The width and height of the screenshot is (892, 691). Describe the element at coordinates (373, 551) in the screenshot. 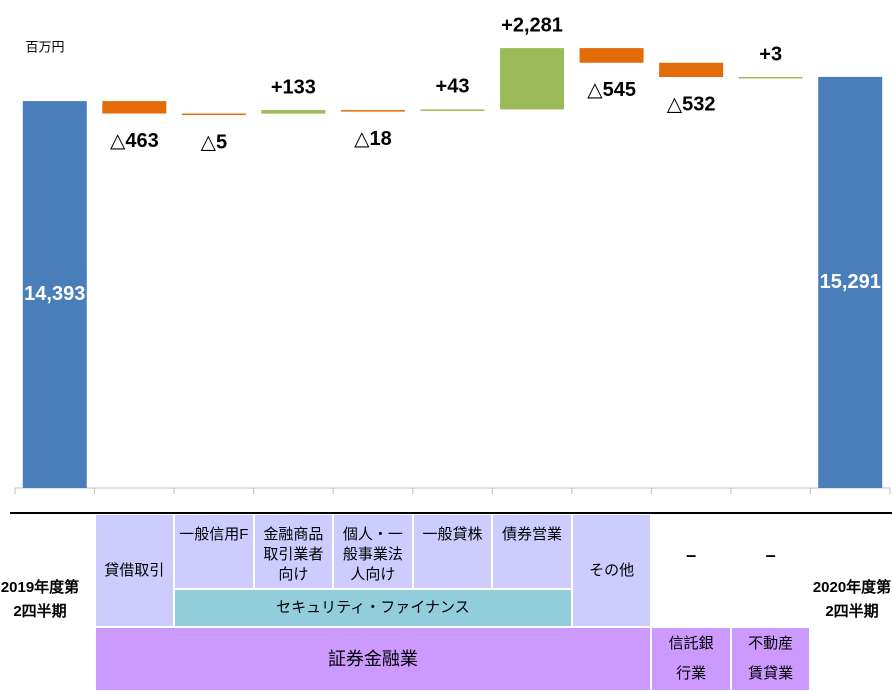

I see `category-cell: 個人・一般事業法人向け` at that location.